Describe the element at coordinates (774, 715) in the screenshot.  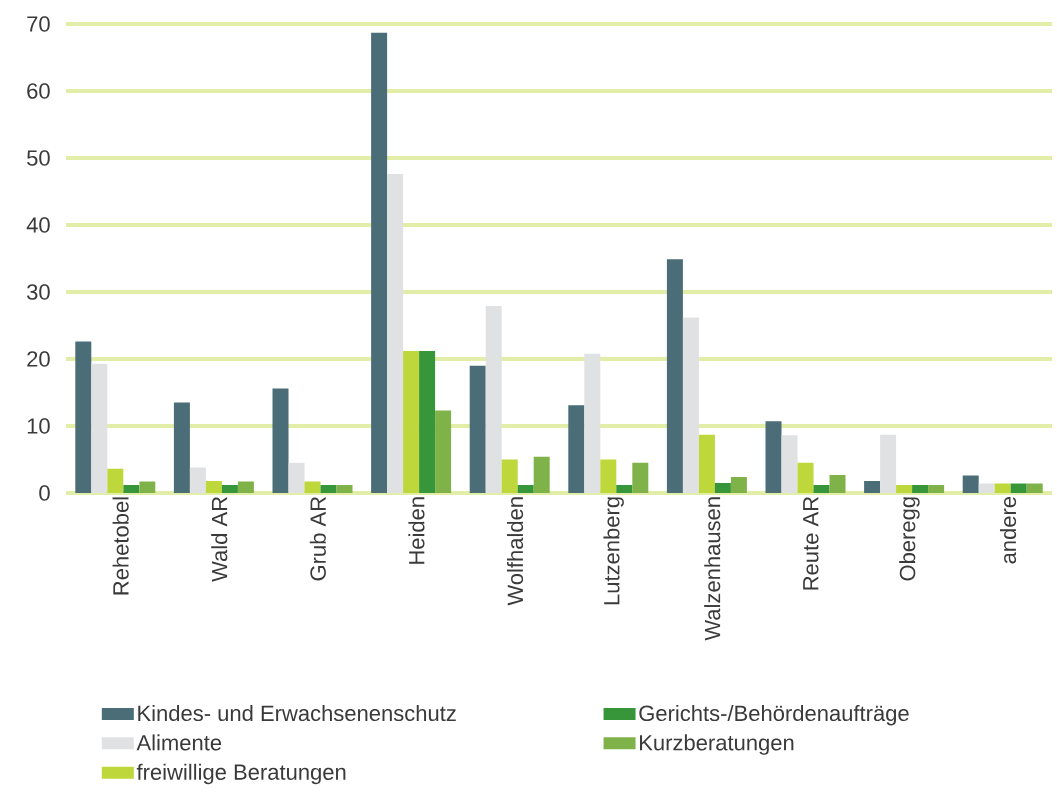
I see `legend-label: Gerichts-/Behördenaufträge` at that location.